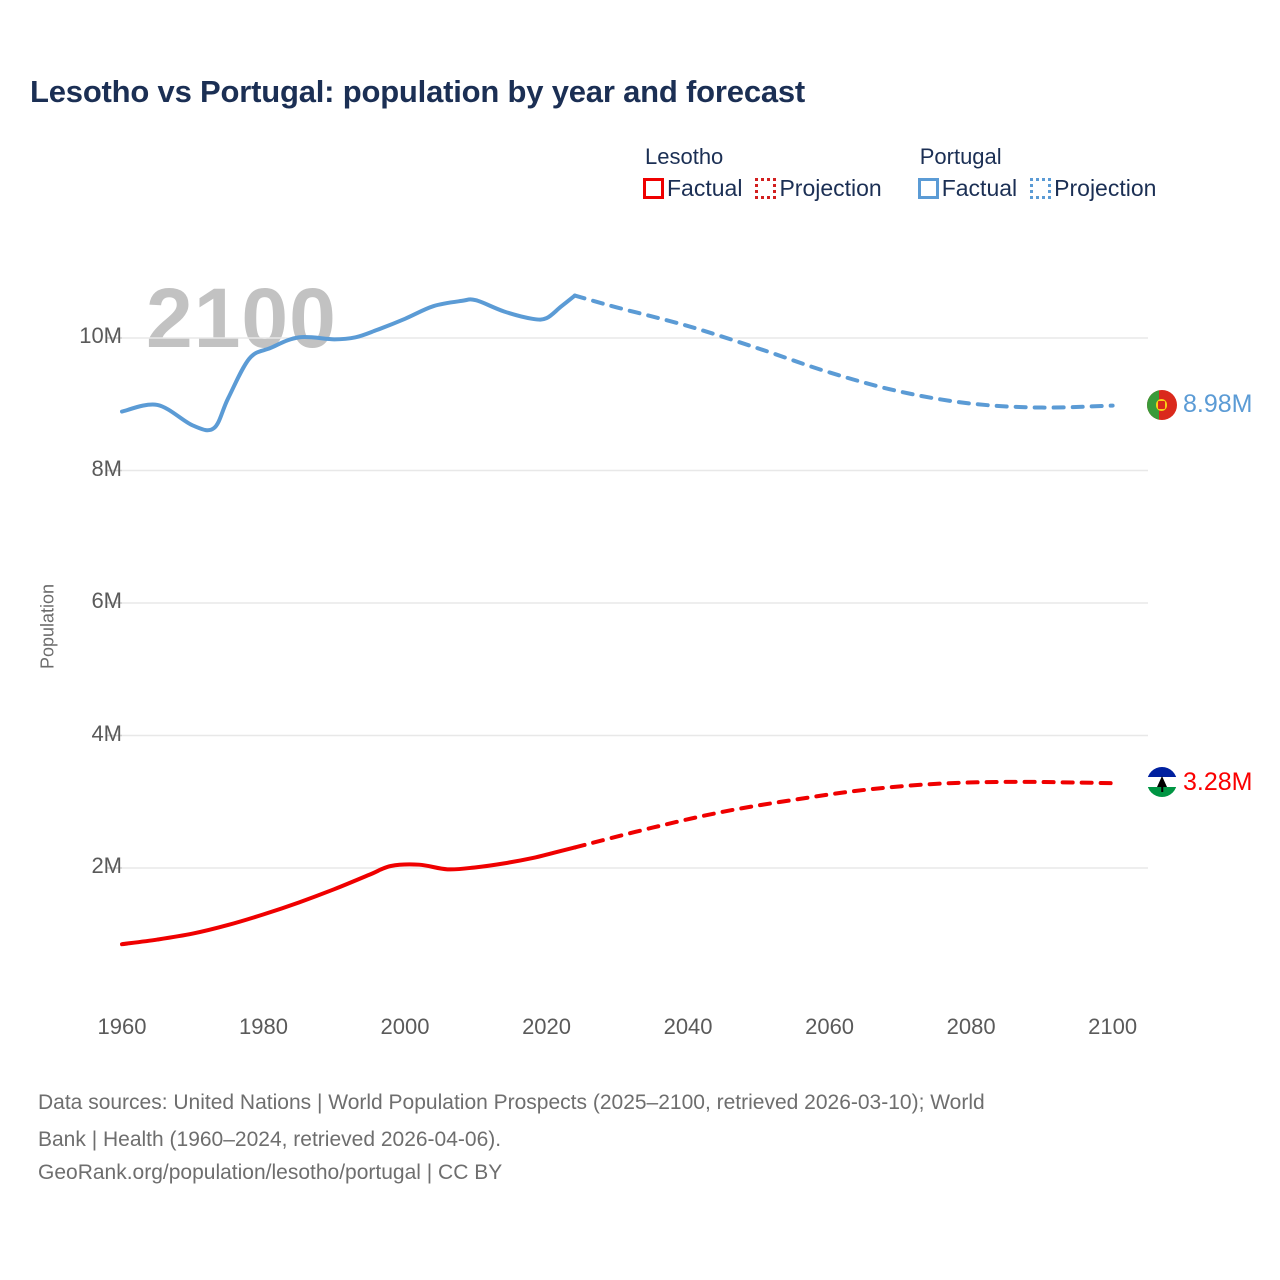 The image size is (1280, 1280). What do you see at coordinates (1218, 404) in the screenshot?
I see `endpoint-value-portugal: 8.98M` at bounding box center [1218, 404].